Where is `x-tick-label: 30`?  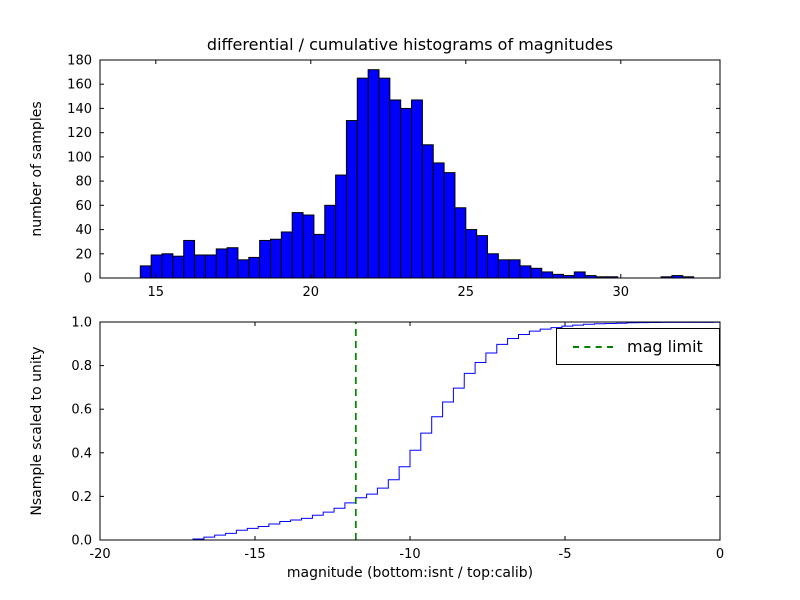 x-tick-label: 30 is located at coordinates (621, 292).